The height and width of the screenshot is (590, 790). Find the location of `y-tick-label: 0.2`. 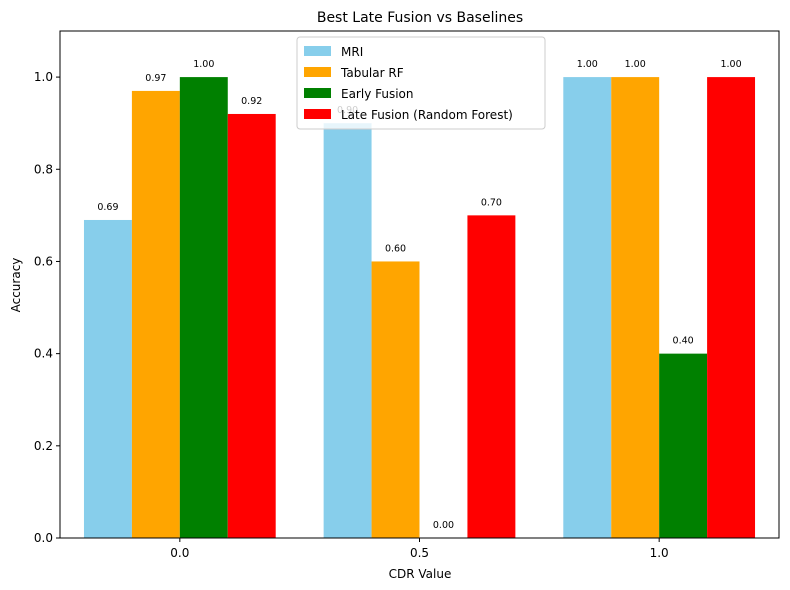

y-tick-label: 0.2 is located at coordinates (43, 446).